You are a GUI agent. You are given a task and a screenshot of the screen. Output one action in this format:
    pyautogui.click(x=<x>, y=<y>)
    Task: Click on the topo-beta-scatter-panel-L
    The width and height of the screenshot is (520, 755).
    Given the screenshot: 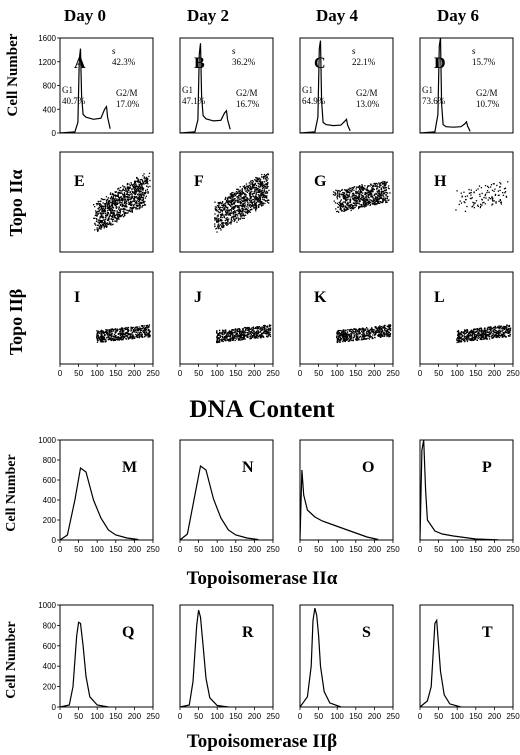 What is the action you would take?
    pyautogui.click(x=466, y=318)
    